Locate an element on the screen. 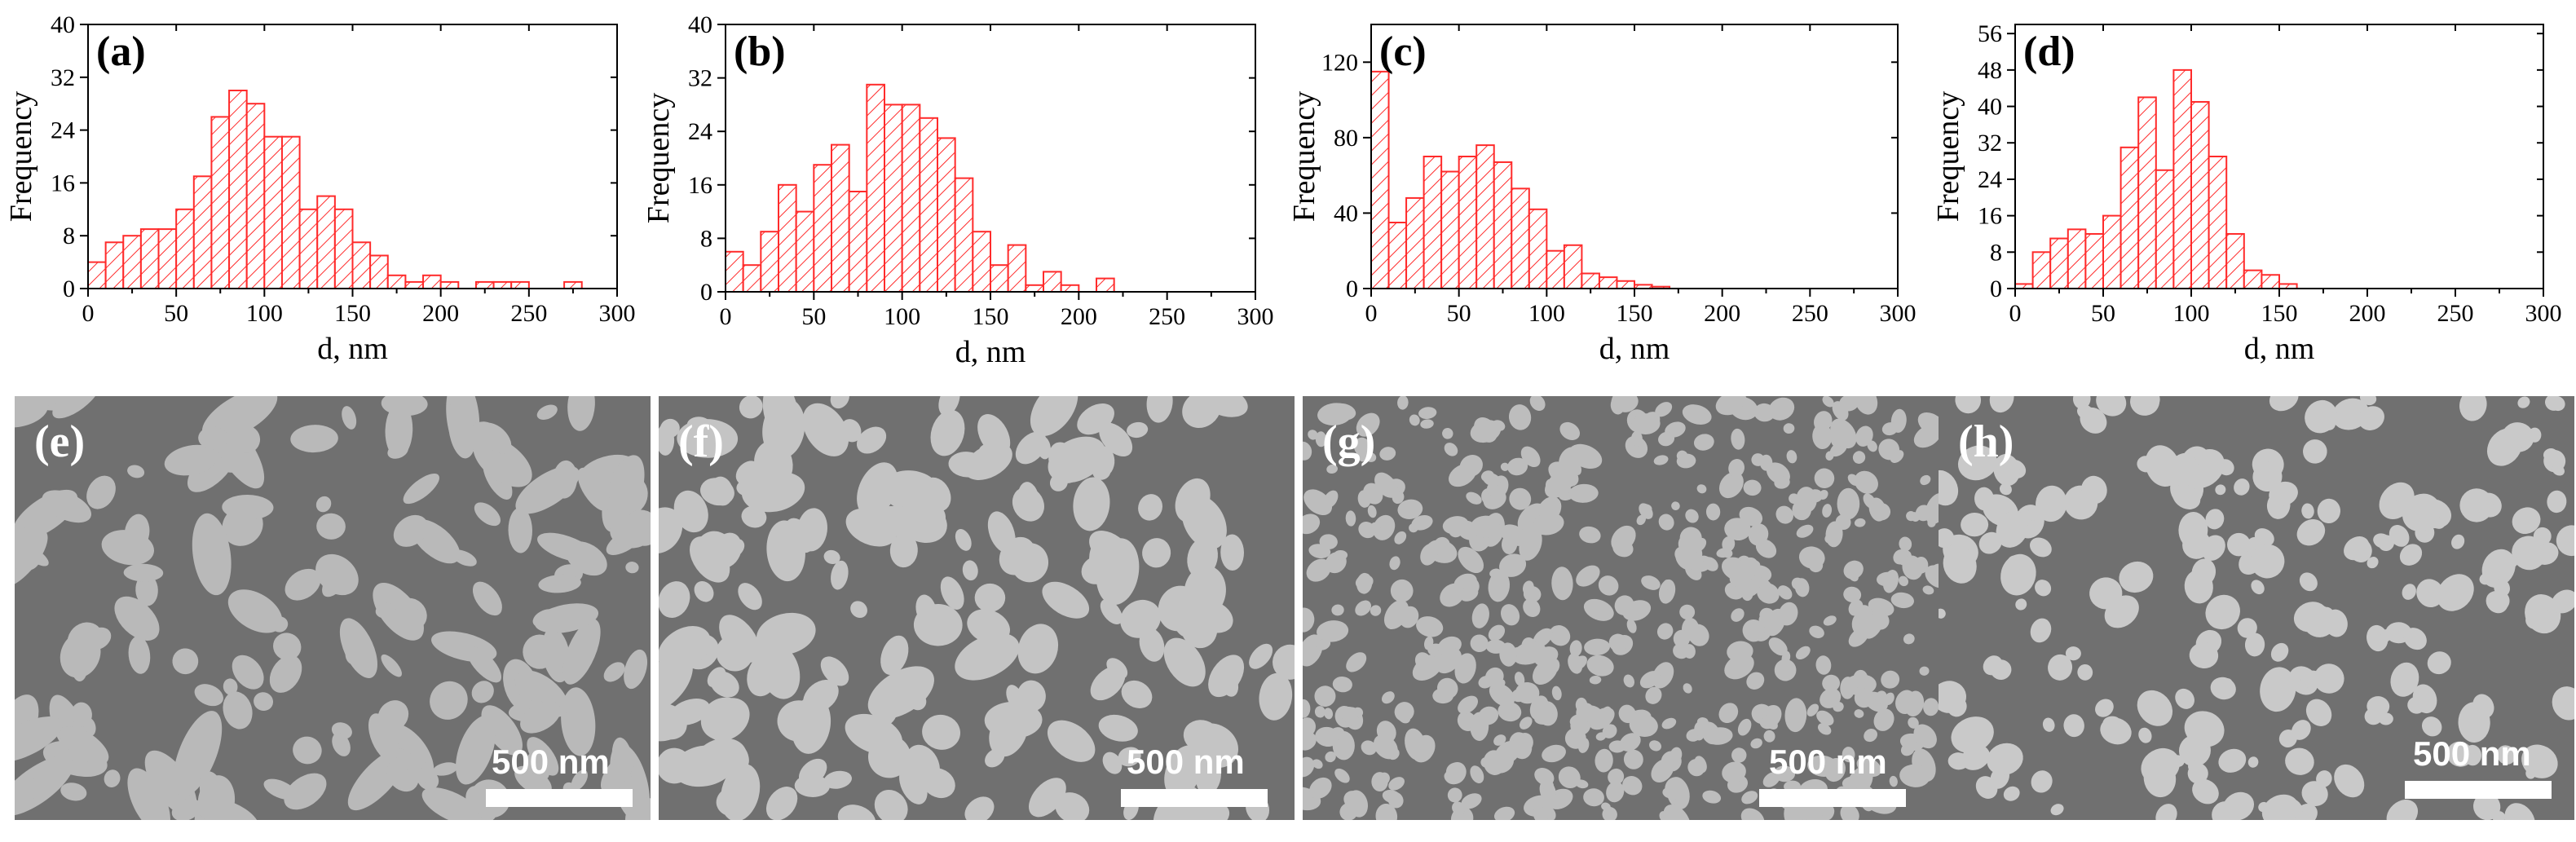  hist-a-ytick-label: 40 is located at coordinates (63, 24).